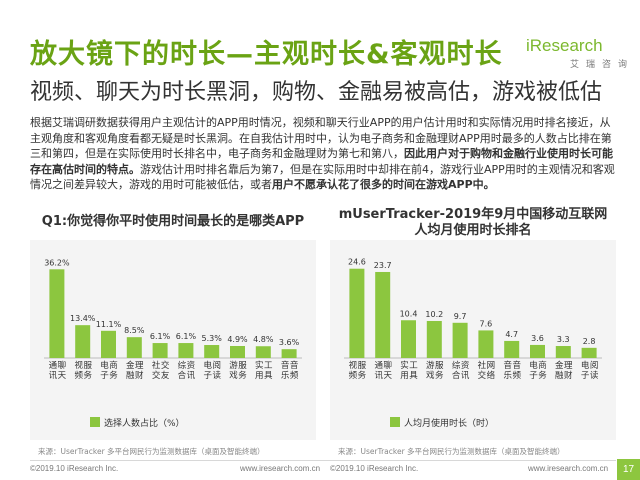 The image size is (640, 480). What do you see at coordinates (186, 336) in the screenshot?
I see `value-label-6: 6.1%` at bounding box center [186, 336].